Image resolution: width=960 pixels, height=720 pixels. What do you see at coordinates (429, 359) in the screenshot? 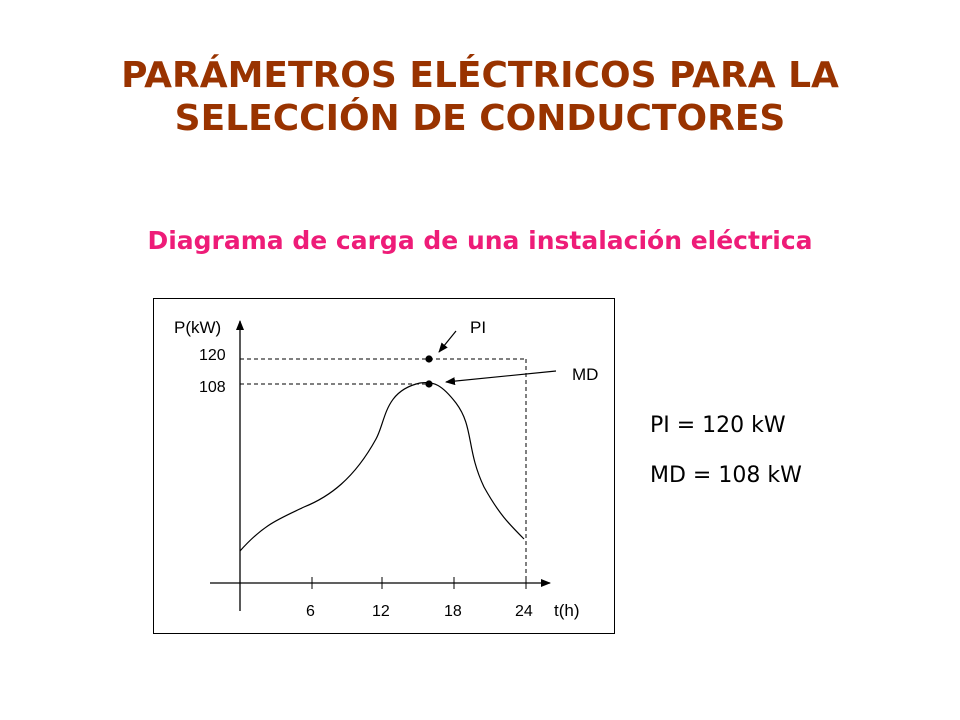
I see `peak-point` at bounding box center [429, 359].